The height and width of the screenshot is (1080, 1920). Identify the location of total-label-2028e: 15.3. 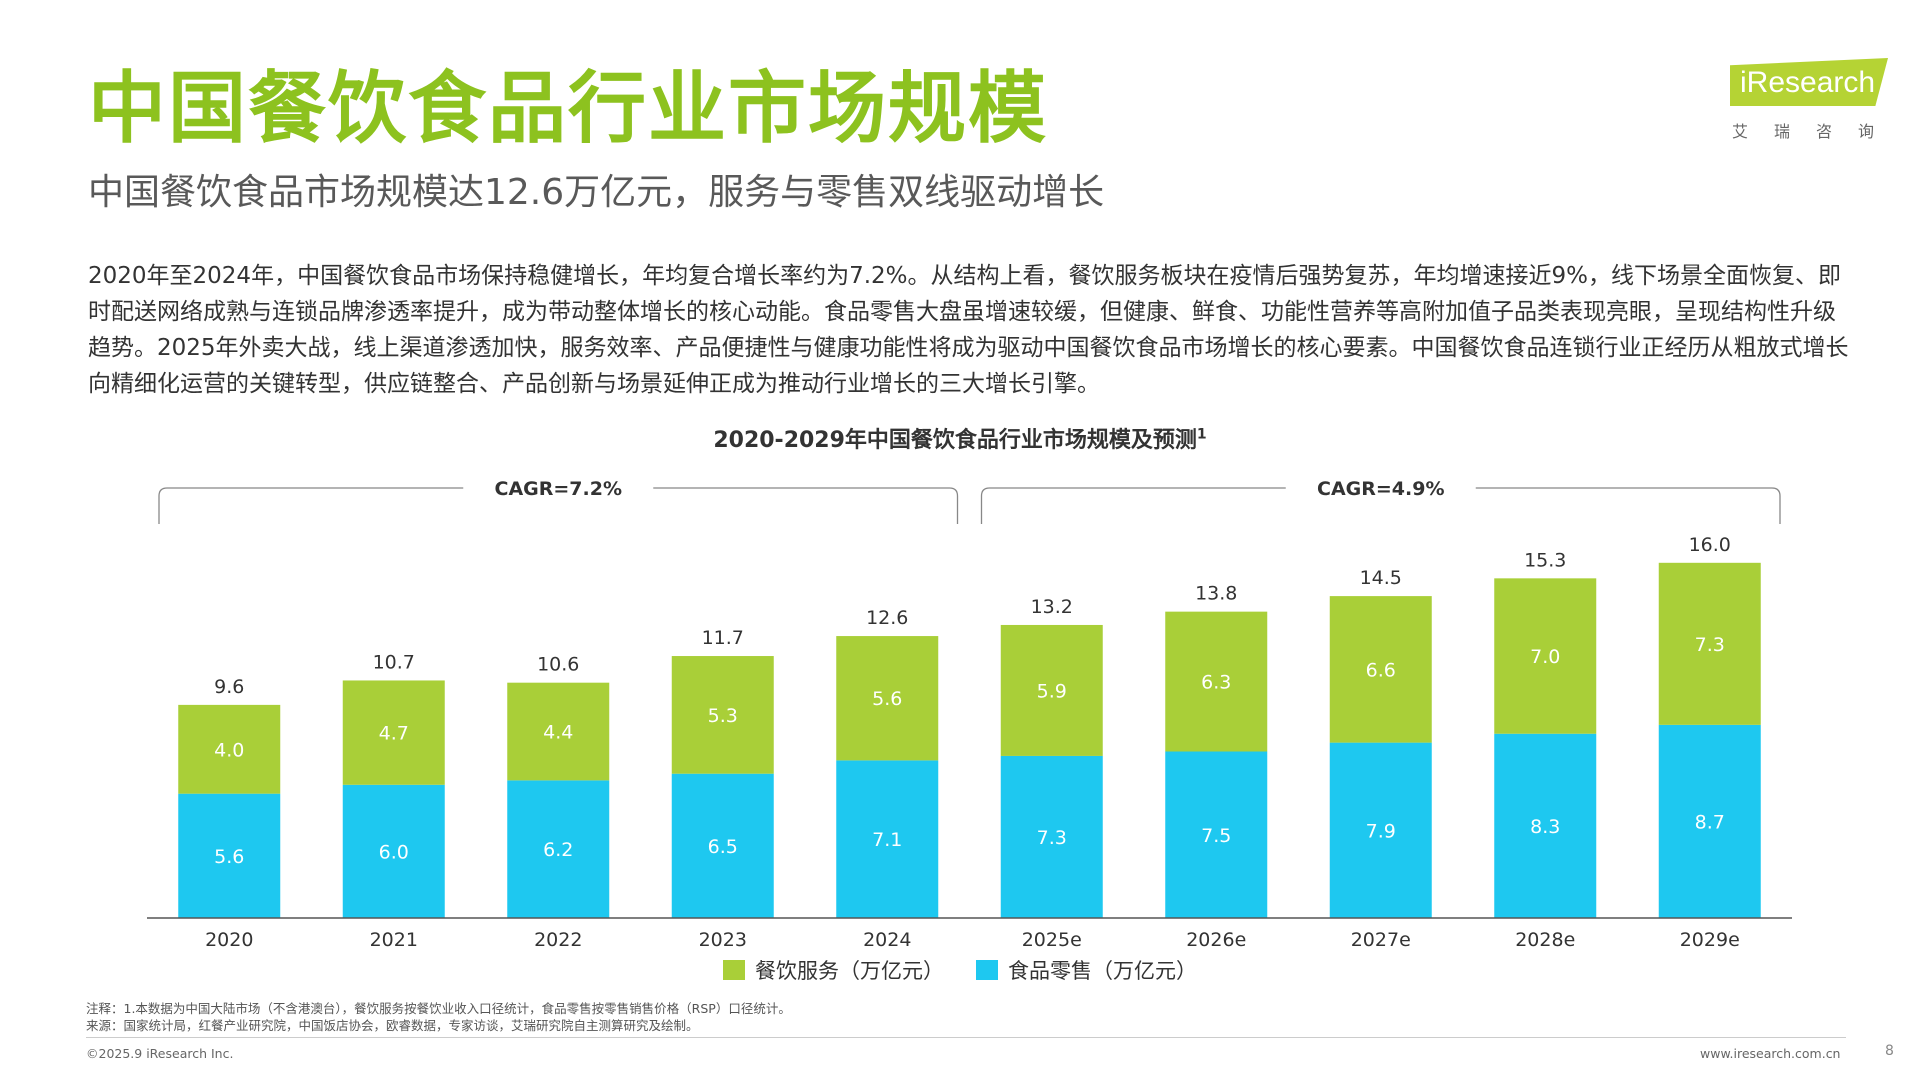
(1545, 560).